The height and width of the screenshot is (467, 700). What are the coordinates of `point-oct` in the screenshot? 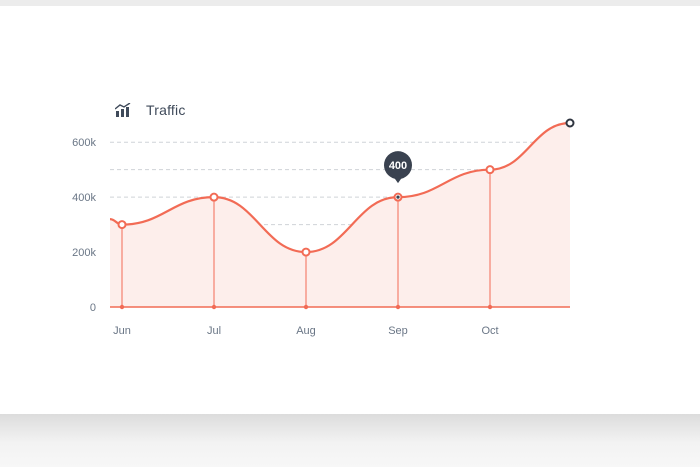 It's located at (490, 170).